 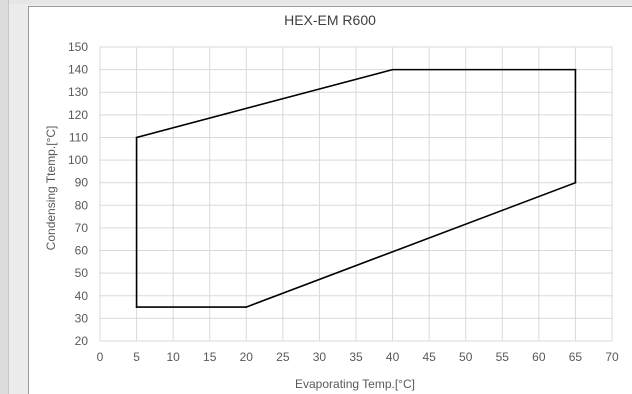 What do you see at coordinates (78, 137) in the screenshot?
I see `y-tick-label: 110` at bounding box center [78, 137].